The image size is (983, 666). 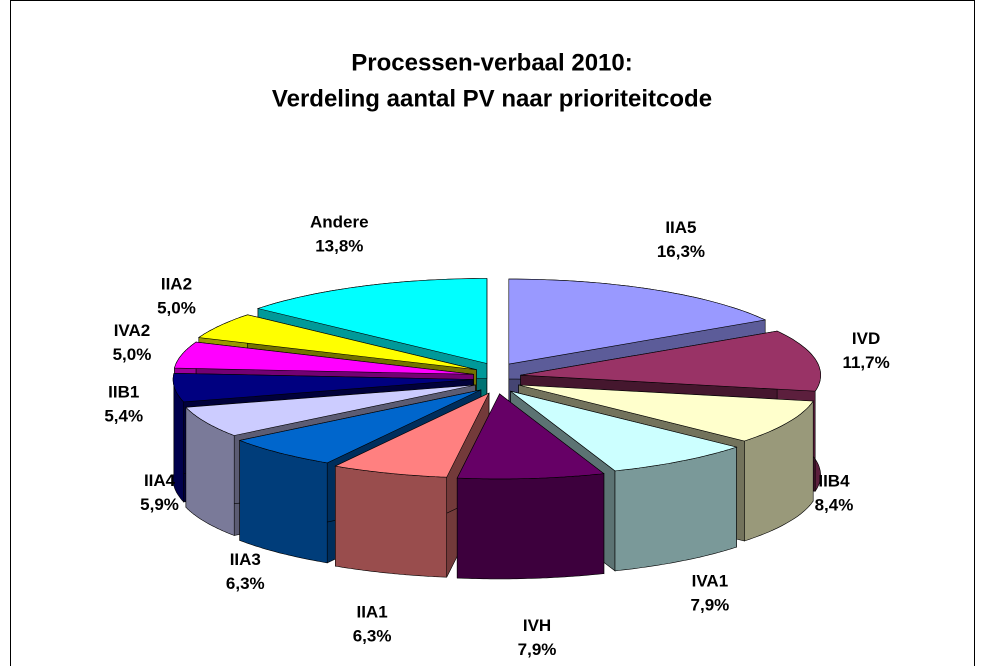 What do you see at coordinates (123, 391) in the screenshot?
I see `slice-label: IIB1` at bounding box center [123, 391].